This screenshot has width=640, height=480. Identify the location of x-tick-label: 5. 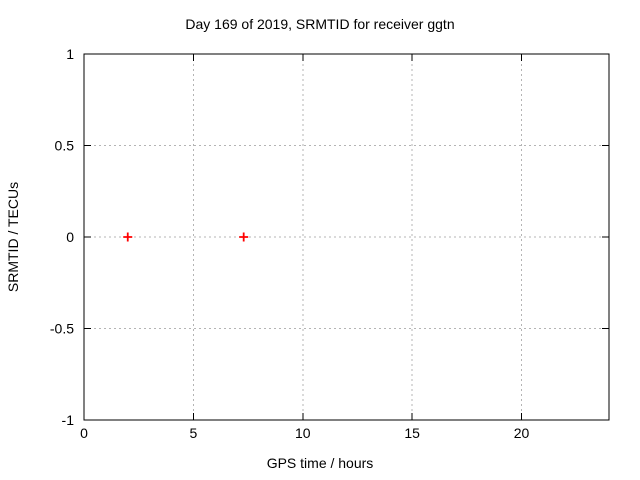
(193, 433).